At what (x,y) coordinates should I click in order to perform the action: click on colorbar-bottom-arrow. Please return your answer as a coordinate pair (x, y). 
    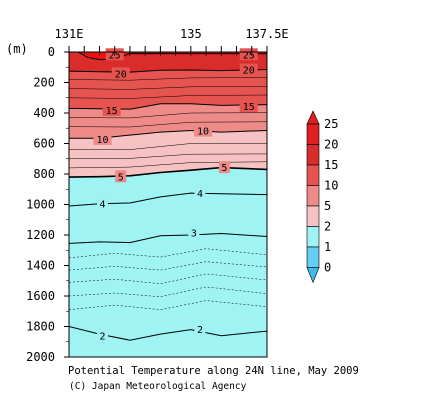
    Looking at the image, I should click on (313, 275).